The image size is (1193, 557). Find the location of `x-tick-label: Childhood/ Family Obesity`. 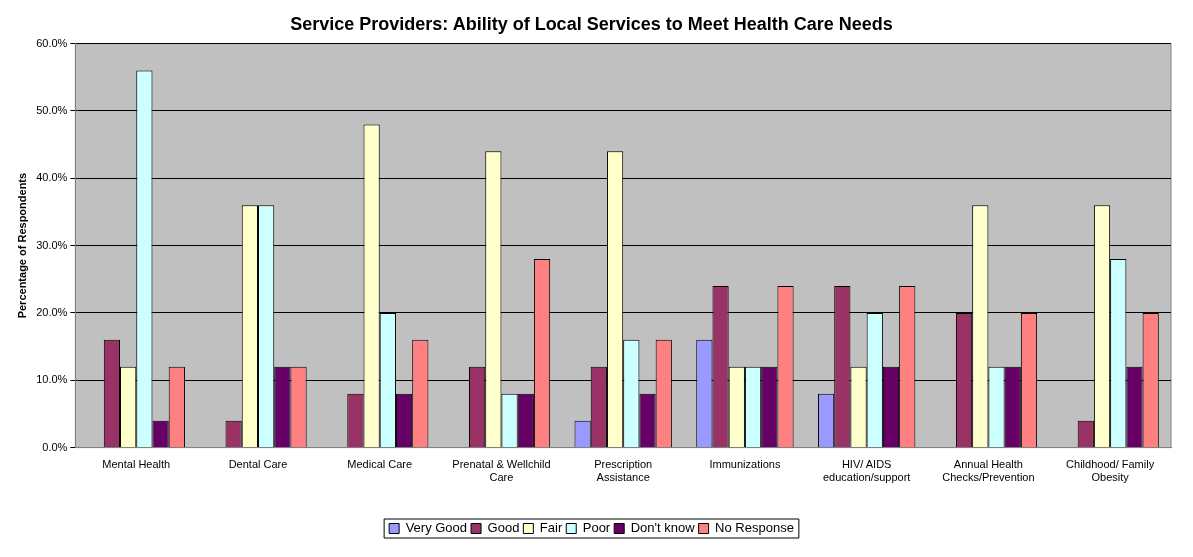

x-tick-label: Childhood/ Family Obesity is located at coordinates (1110, 471).